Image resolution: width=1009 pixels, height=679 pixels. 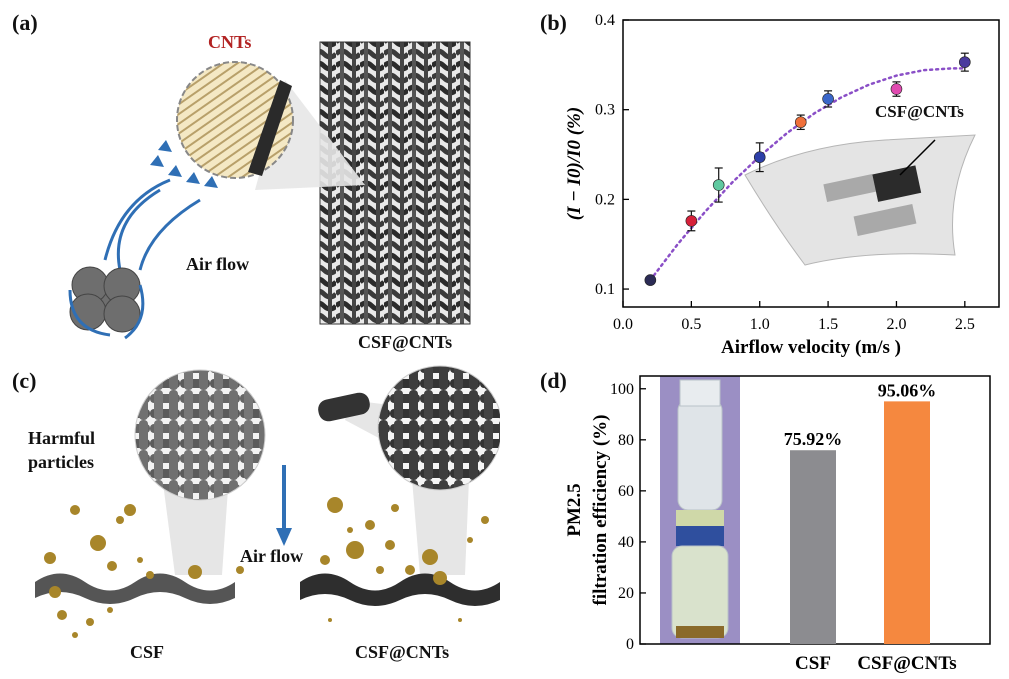 What do you see at coordinates (906, 663) in the screenshot?
I see `category-label: CSF@CNTs` at bounding box center [906, 663].